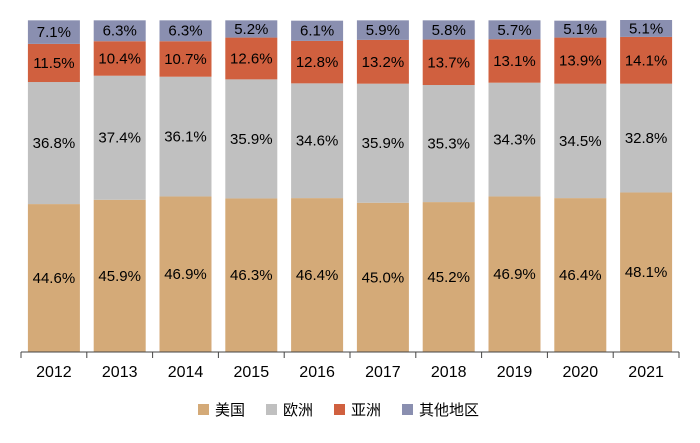 This screenshot has height=443, width=700. I want to click on value-label: 34.3%, so click(514, 140).